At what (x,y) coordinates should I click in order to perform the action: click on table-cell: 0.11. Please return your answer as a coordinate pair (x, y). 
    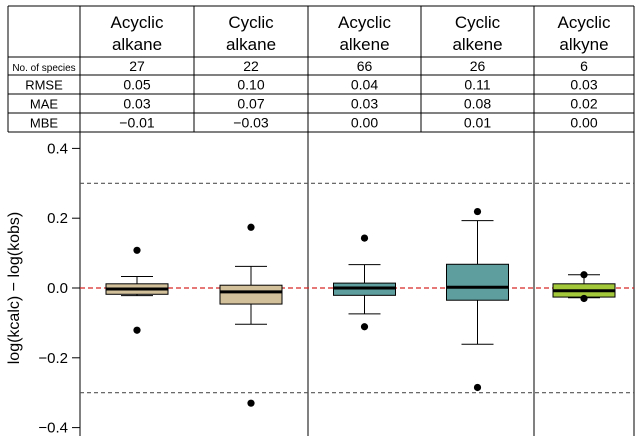
    Looking at the image, I should click on (477, 85).